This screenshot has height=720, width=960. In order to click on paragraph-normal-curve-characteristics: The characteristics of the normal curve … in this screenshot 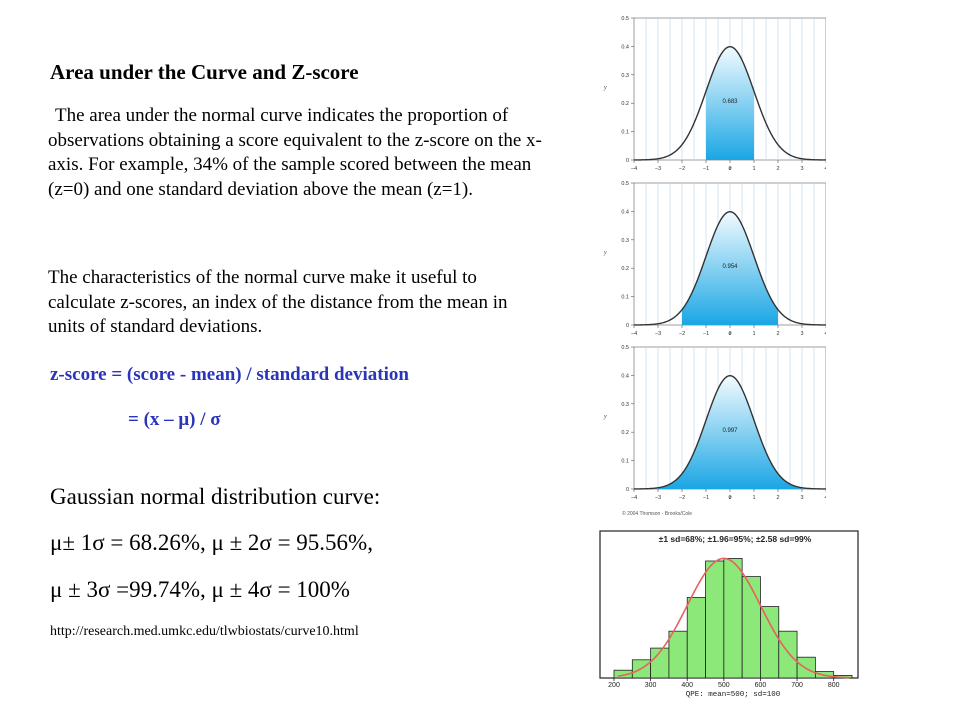, I will do `click(278, 302)`.